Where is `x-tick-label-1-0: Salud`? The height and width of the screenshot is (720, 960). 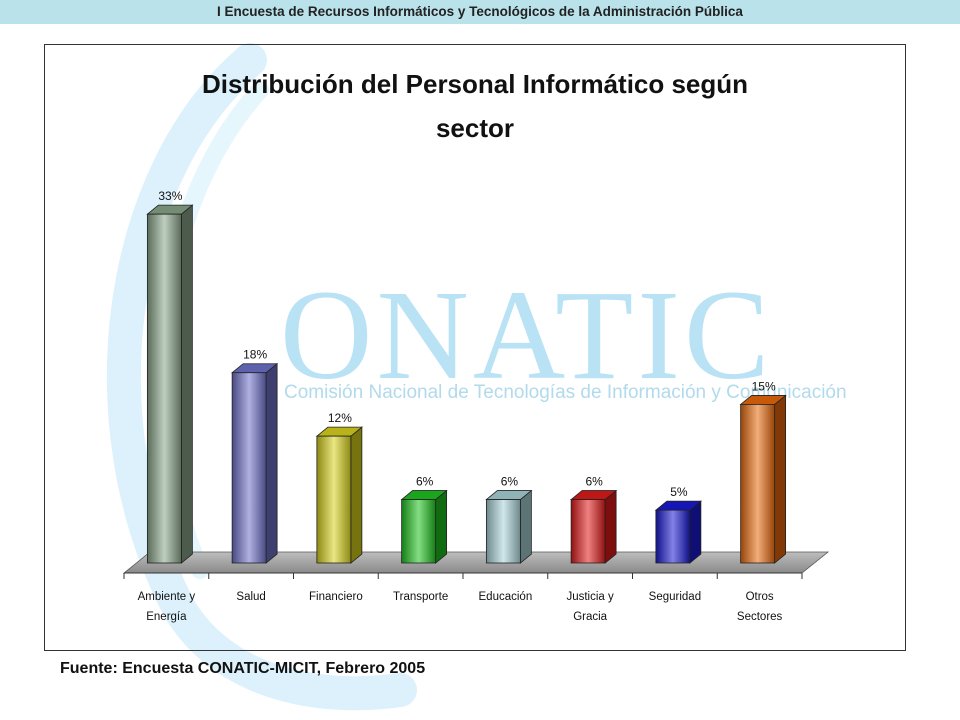
x-tick-label-1-0: Salud is located at coordinates (250, 597).